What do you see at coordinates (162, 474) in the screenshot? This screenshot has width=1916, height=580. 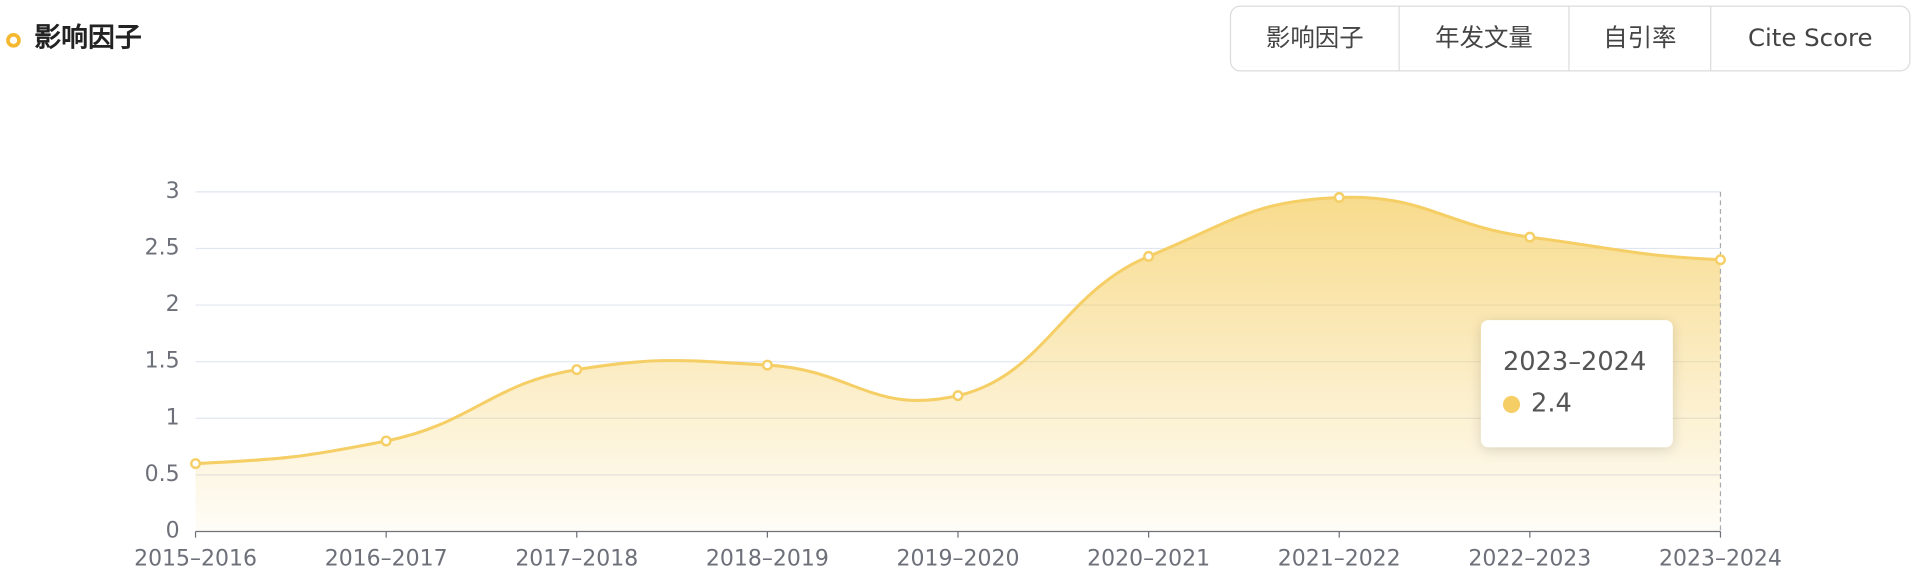 I see `y-tick-label: 0.5` at bounding box center [162, 474].